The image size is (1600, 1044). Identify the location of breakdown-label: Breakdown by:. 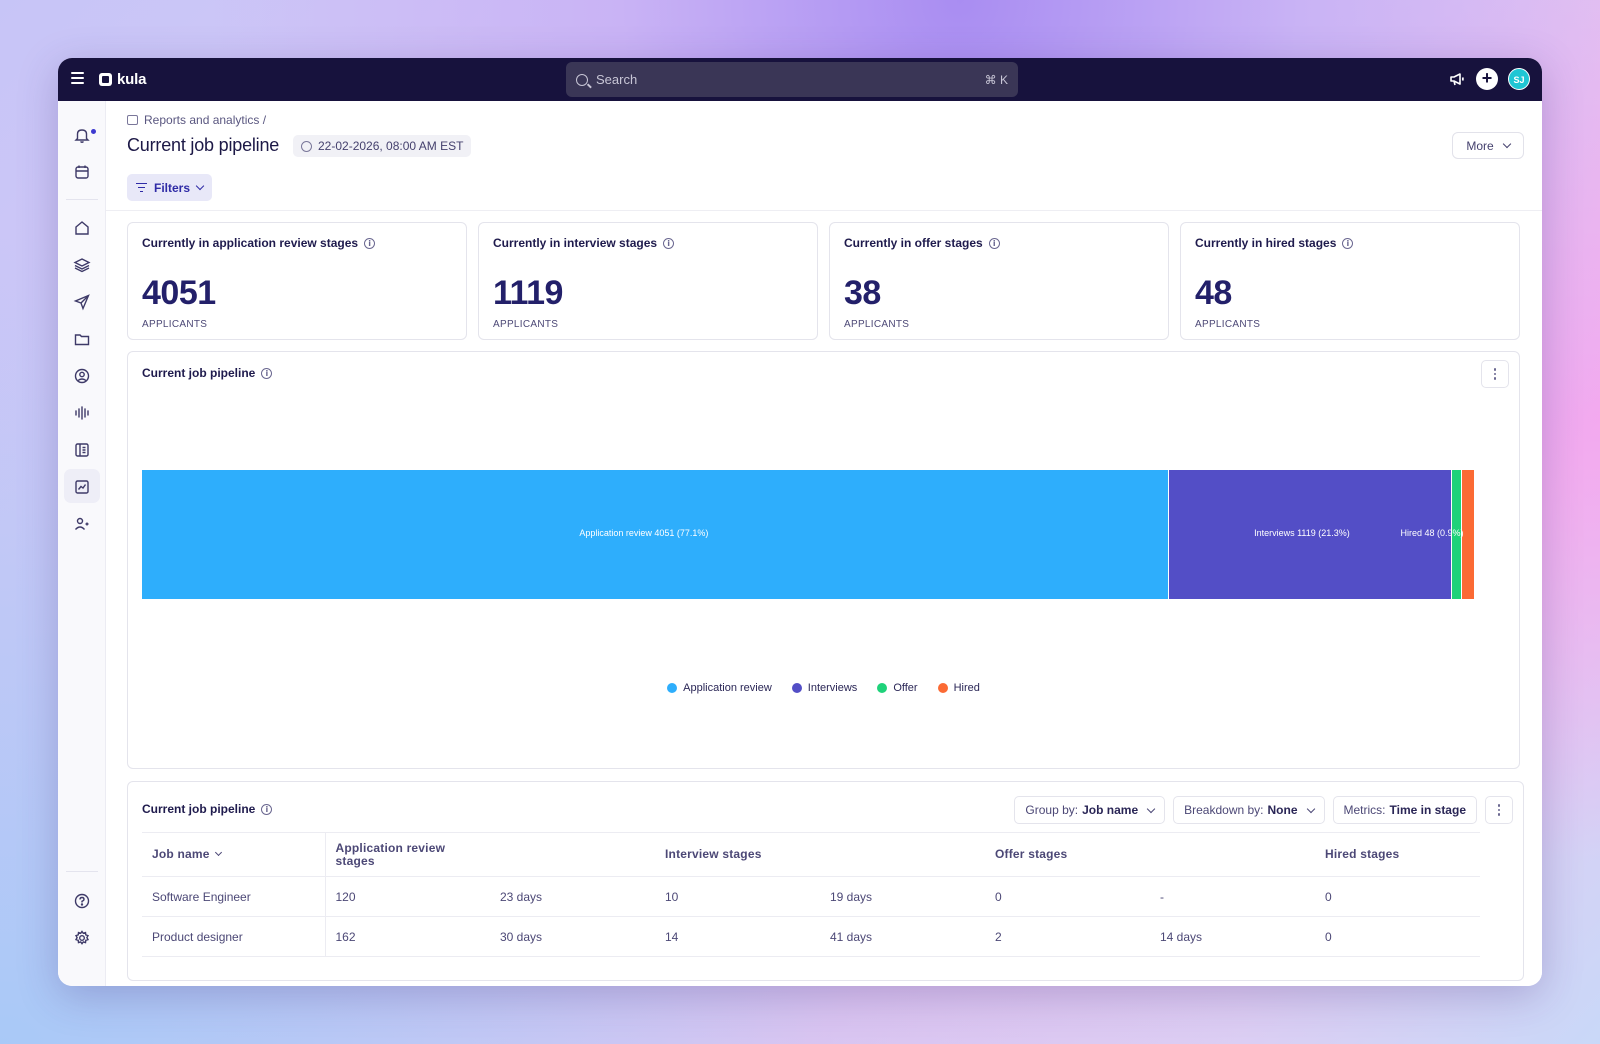
(1224, 810).